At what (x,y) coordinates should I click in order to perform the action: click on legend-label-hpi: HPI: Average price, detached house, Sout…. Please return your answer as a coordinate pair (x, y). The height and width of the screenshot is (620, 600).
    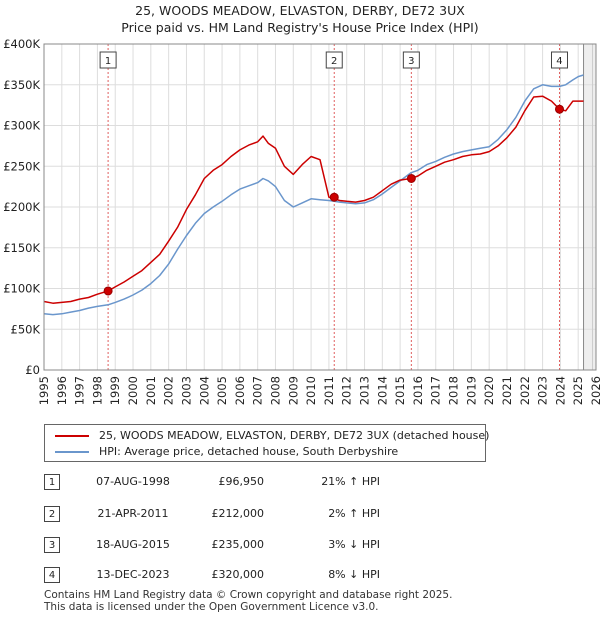
    Looking at the image, I should click on (249, 451).